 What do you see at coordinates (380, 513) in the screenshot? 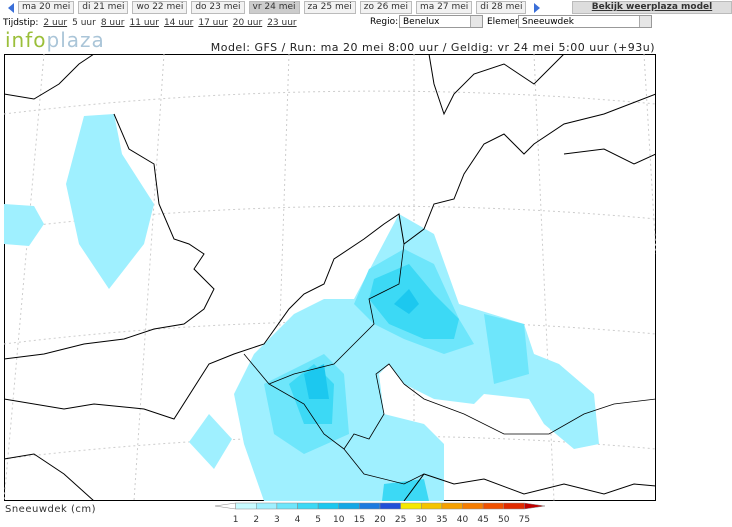
I see `colorbar: 1 2 3 4 5 10 15 20 25 30 35 40 45 50 75` at bounding box center [380, 513].